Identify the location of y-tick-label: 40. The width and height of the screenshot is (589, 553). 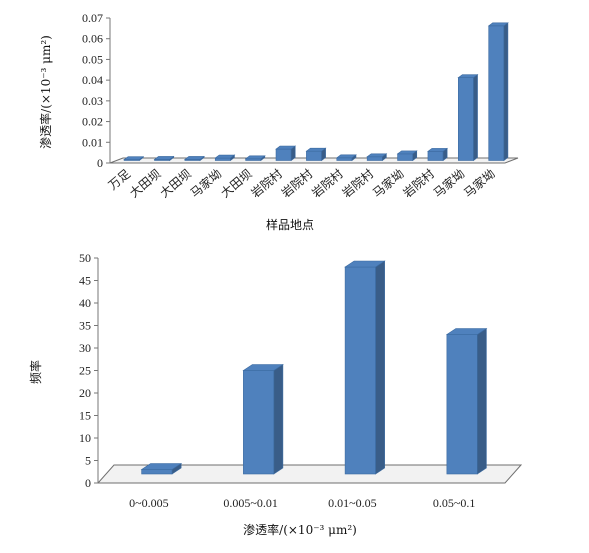
(85, 303).